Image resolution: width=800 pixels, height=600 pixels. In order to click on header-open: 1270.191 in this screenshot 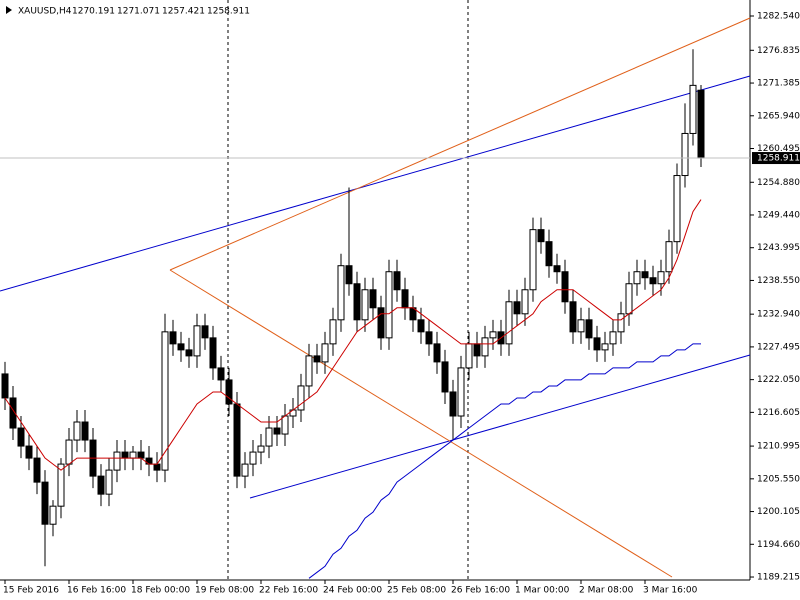, I will do `click(93, 12)`.